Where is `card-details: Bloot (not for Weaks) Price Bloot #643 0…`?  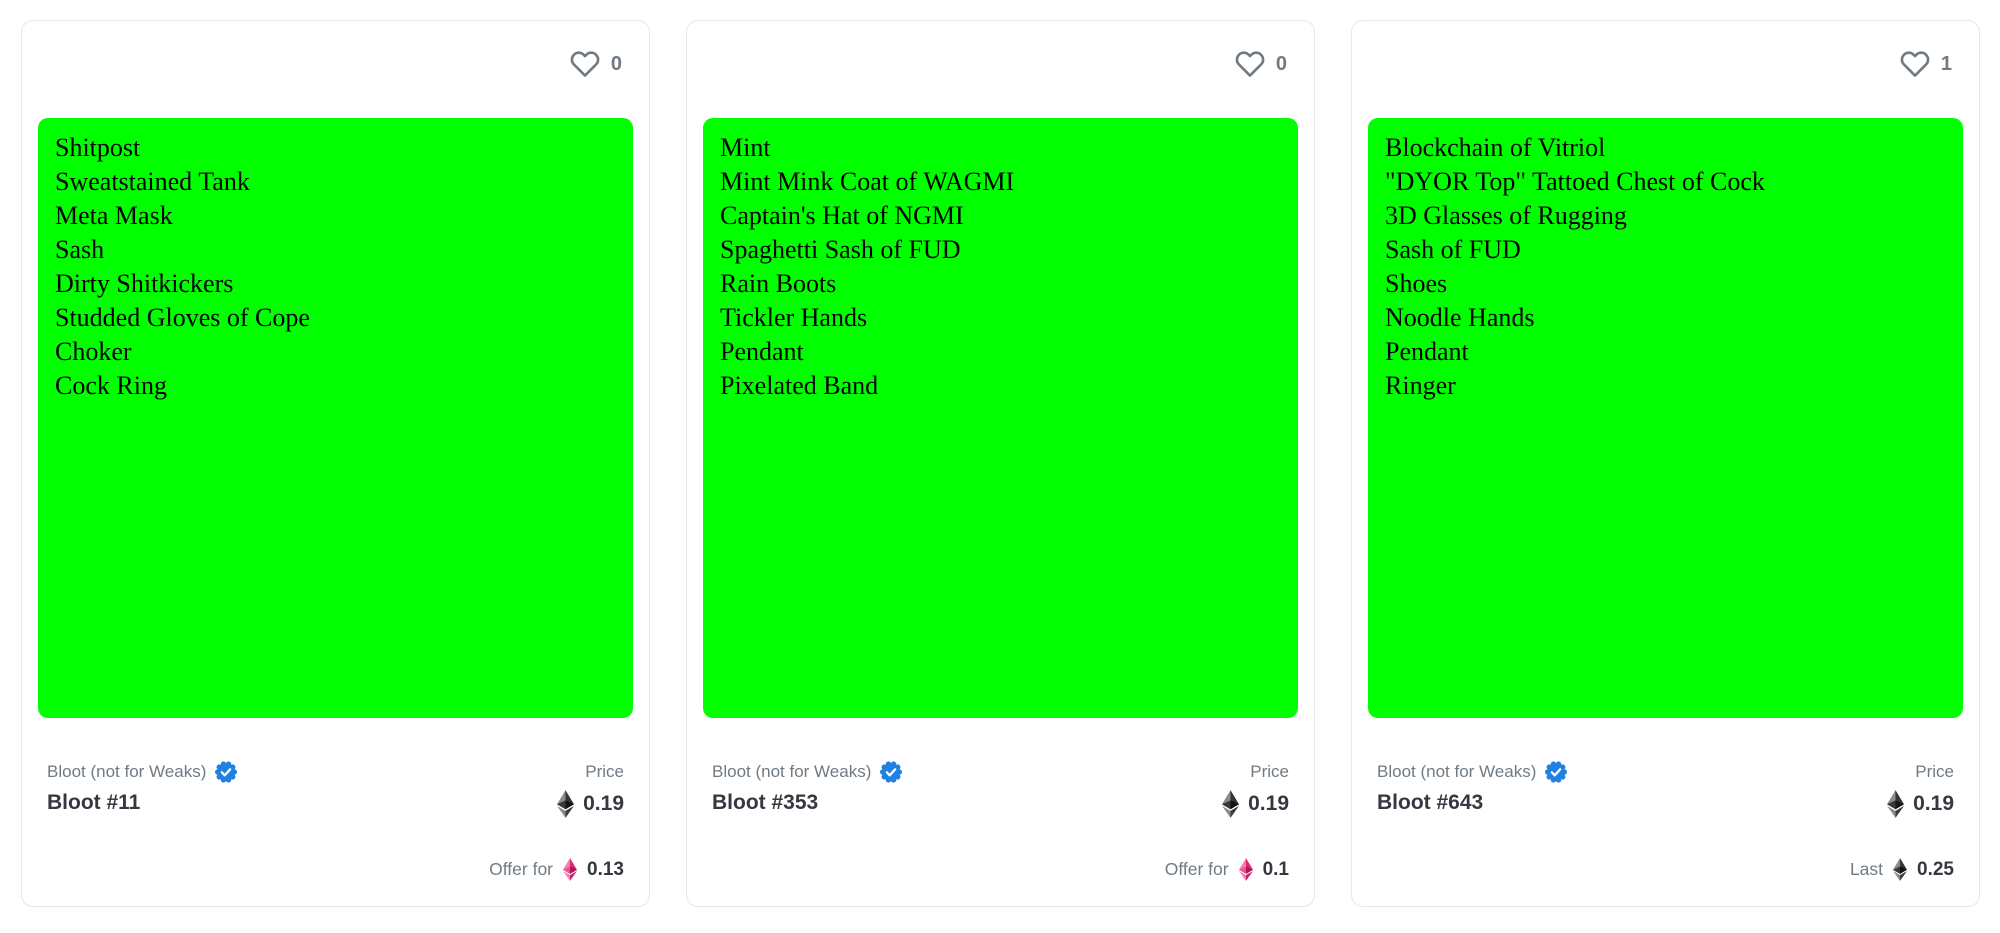
card-details: Bloot (not for Weaks) Price Bloot #643 0… is located at coordinates (1665, 789).